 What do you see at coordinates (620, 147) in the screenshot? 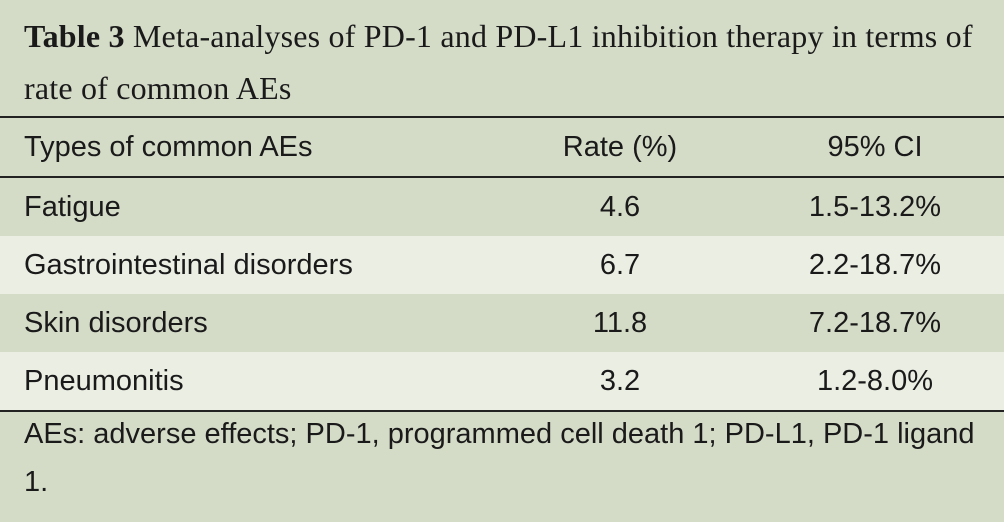
I see `header-rate: Rate (%)` at bounding box center [620, 147].